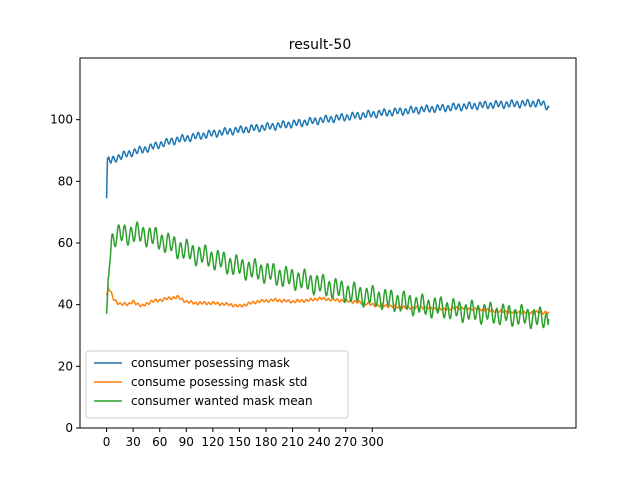  What do you see at coordinates (65, 366) in the screenshot?
I see `y-tick-label: 20` at bounding box center [65, 366].